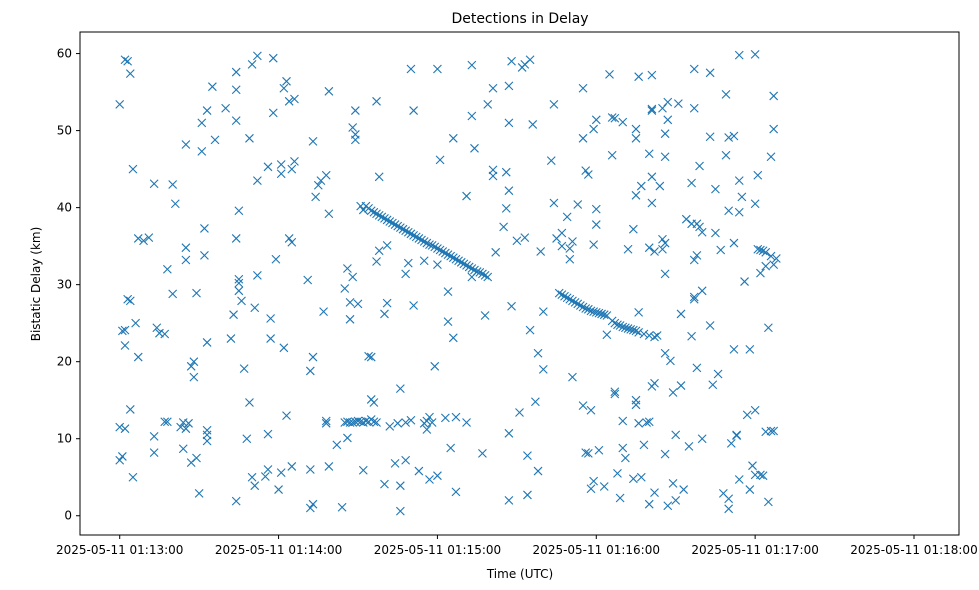  I want to click on x-tick-label: 2025-05-11 01:14:00, so click(278, 550).